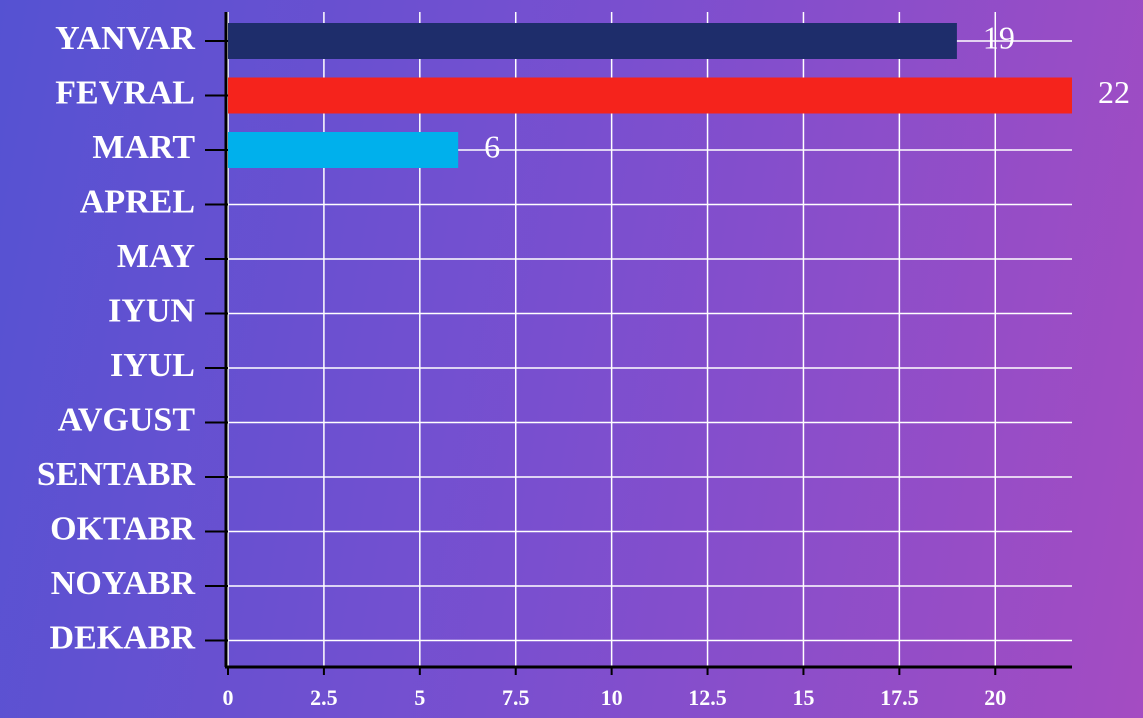 This screenshot has width=1143, height=718. What do you see at coordinates (127, 419) in the screenshot?
I see `y-tick-label: AVGUST` at bounding box center [127, 419].